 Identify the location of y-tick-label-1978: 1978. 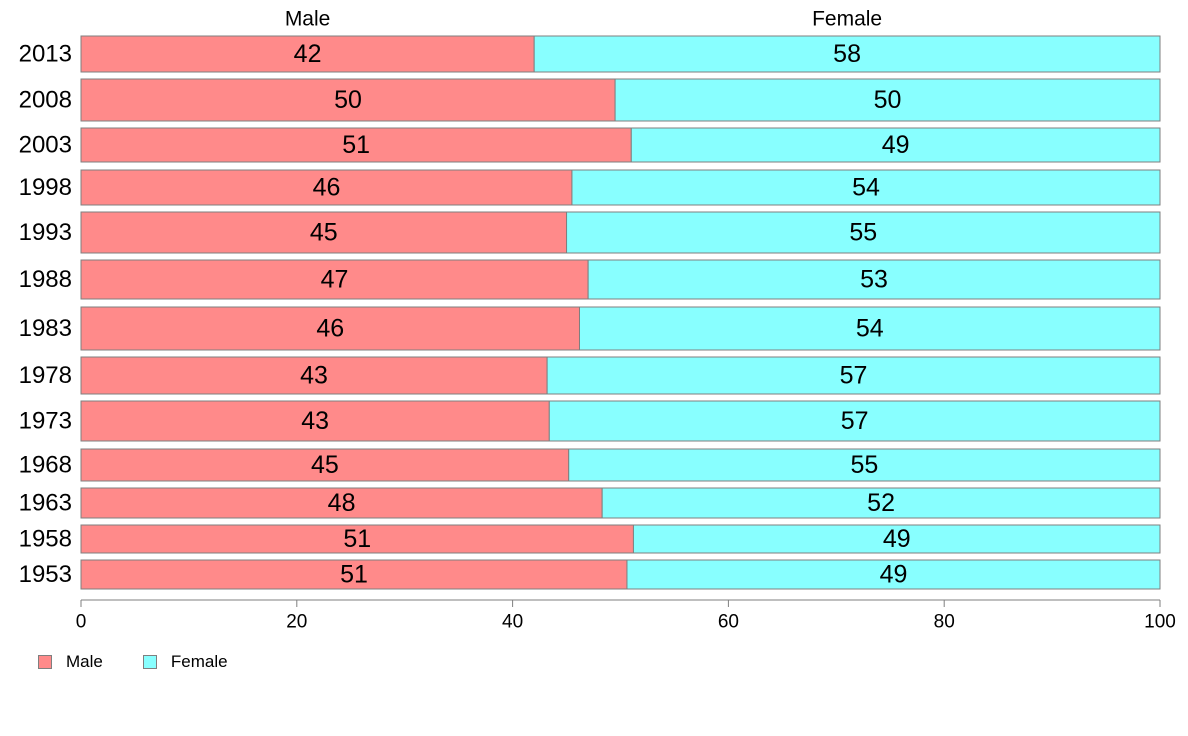
(45, 375).